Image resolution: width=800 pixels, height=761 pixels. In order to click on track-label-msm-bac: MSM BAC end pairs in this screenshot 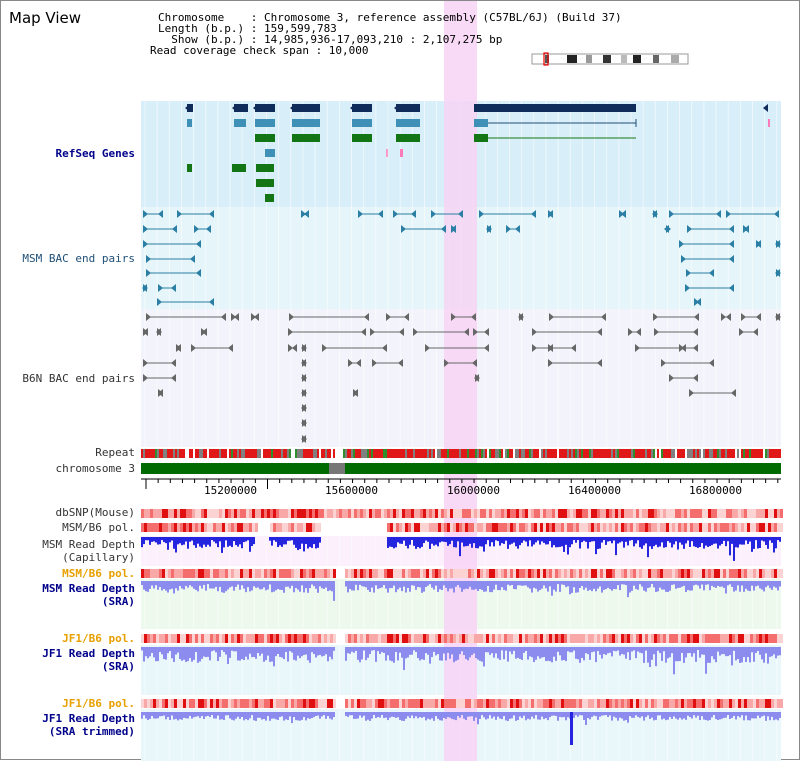, I will do `click(78, 258)`.